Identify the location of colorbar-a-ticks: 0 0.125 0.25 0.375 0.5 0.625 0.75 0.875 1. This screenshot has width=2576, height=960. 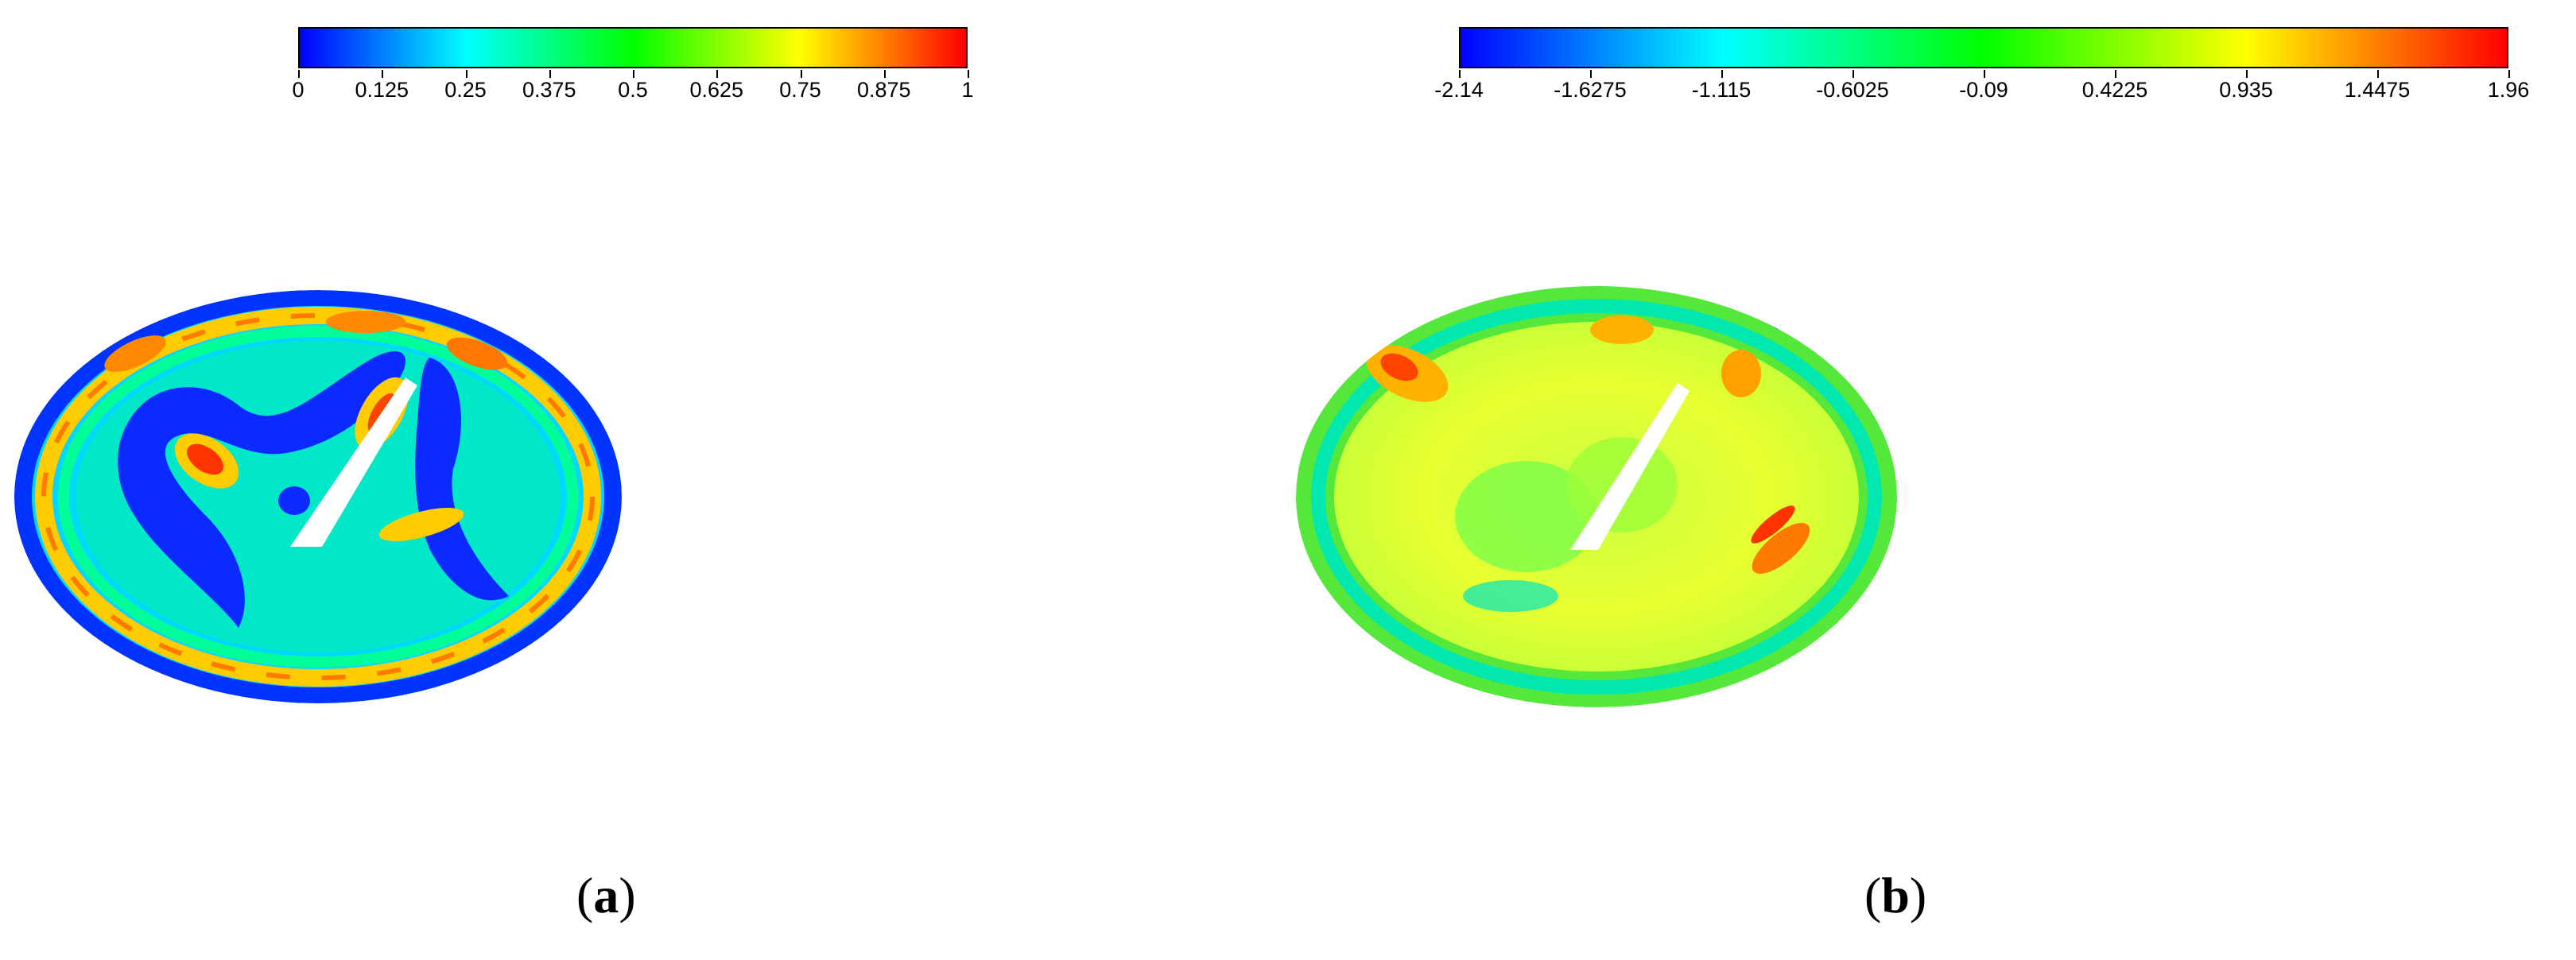
(633, 90).